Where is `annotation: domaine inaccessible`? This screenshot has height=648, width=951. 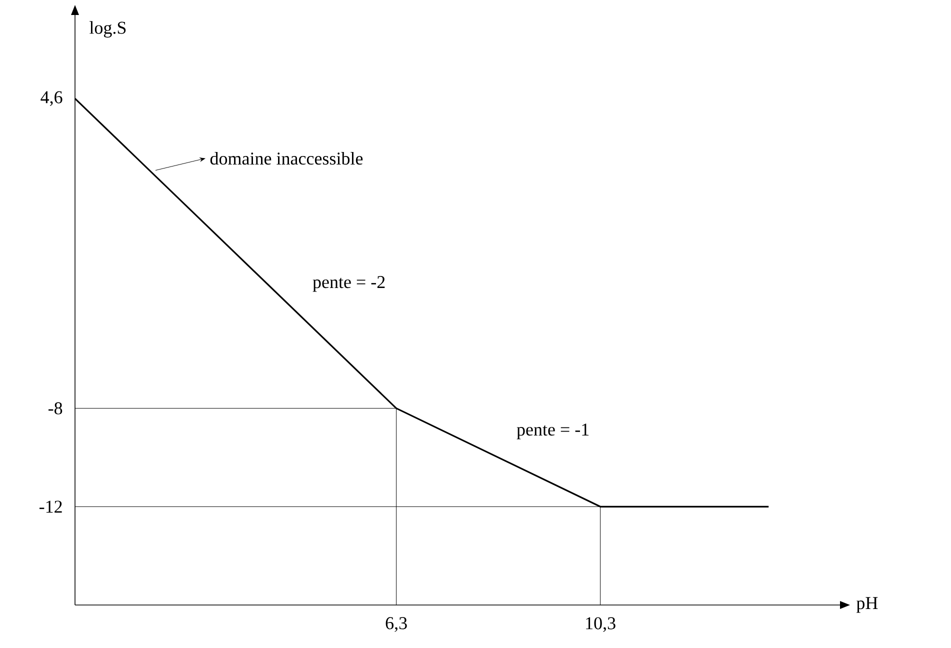
annotation: domaine inaccessible is located at coordinates (286, 158).